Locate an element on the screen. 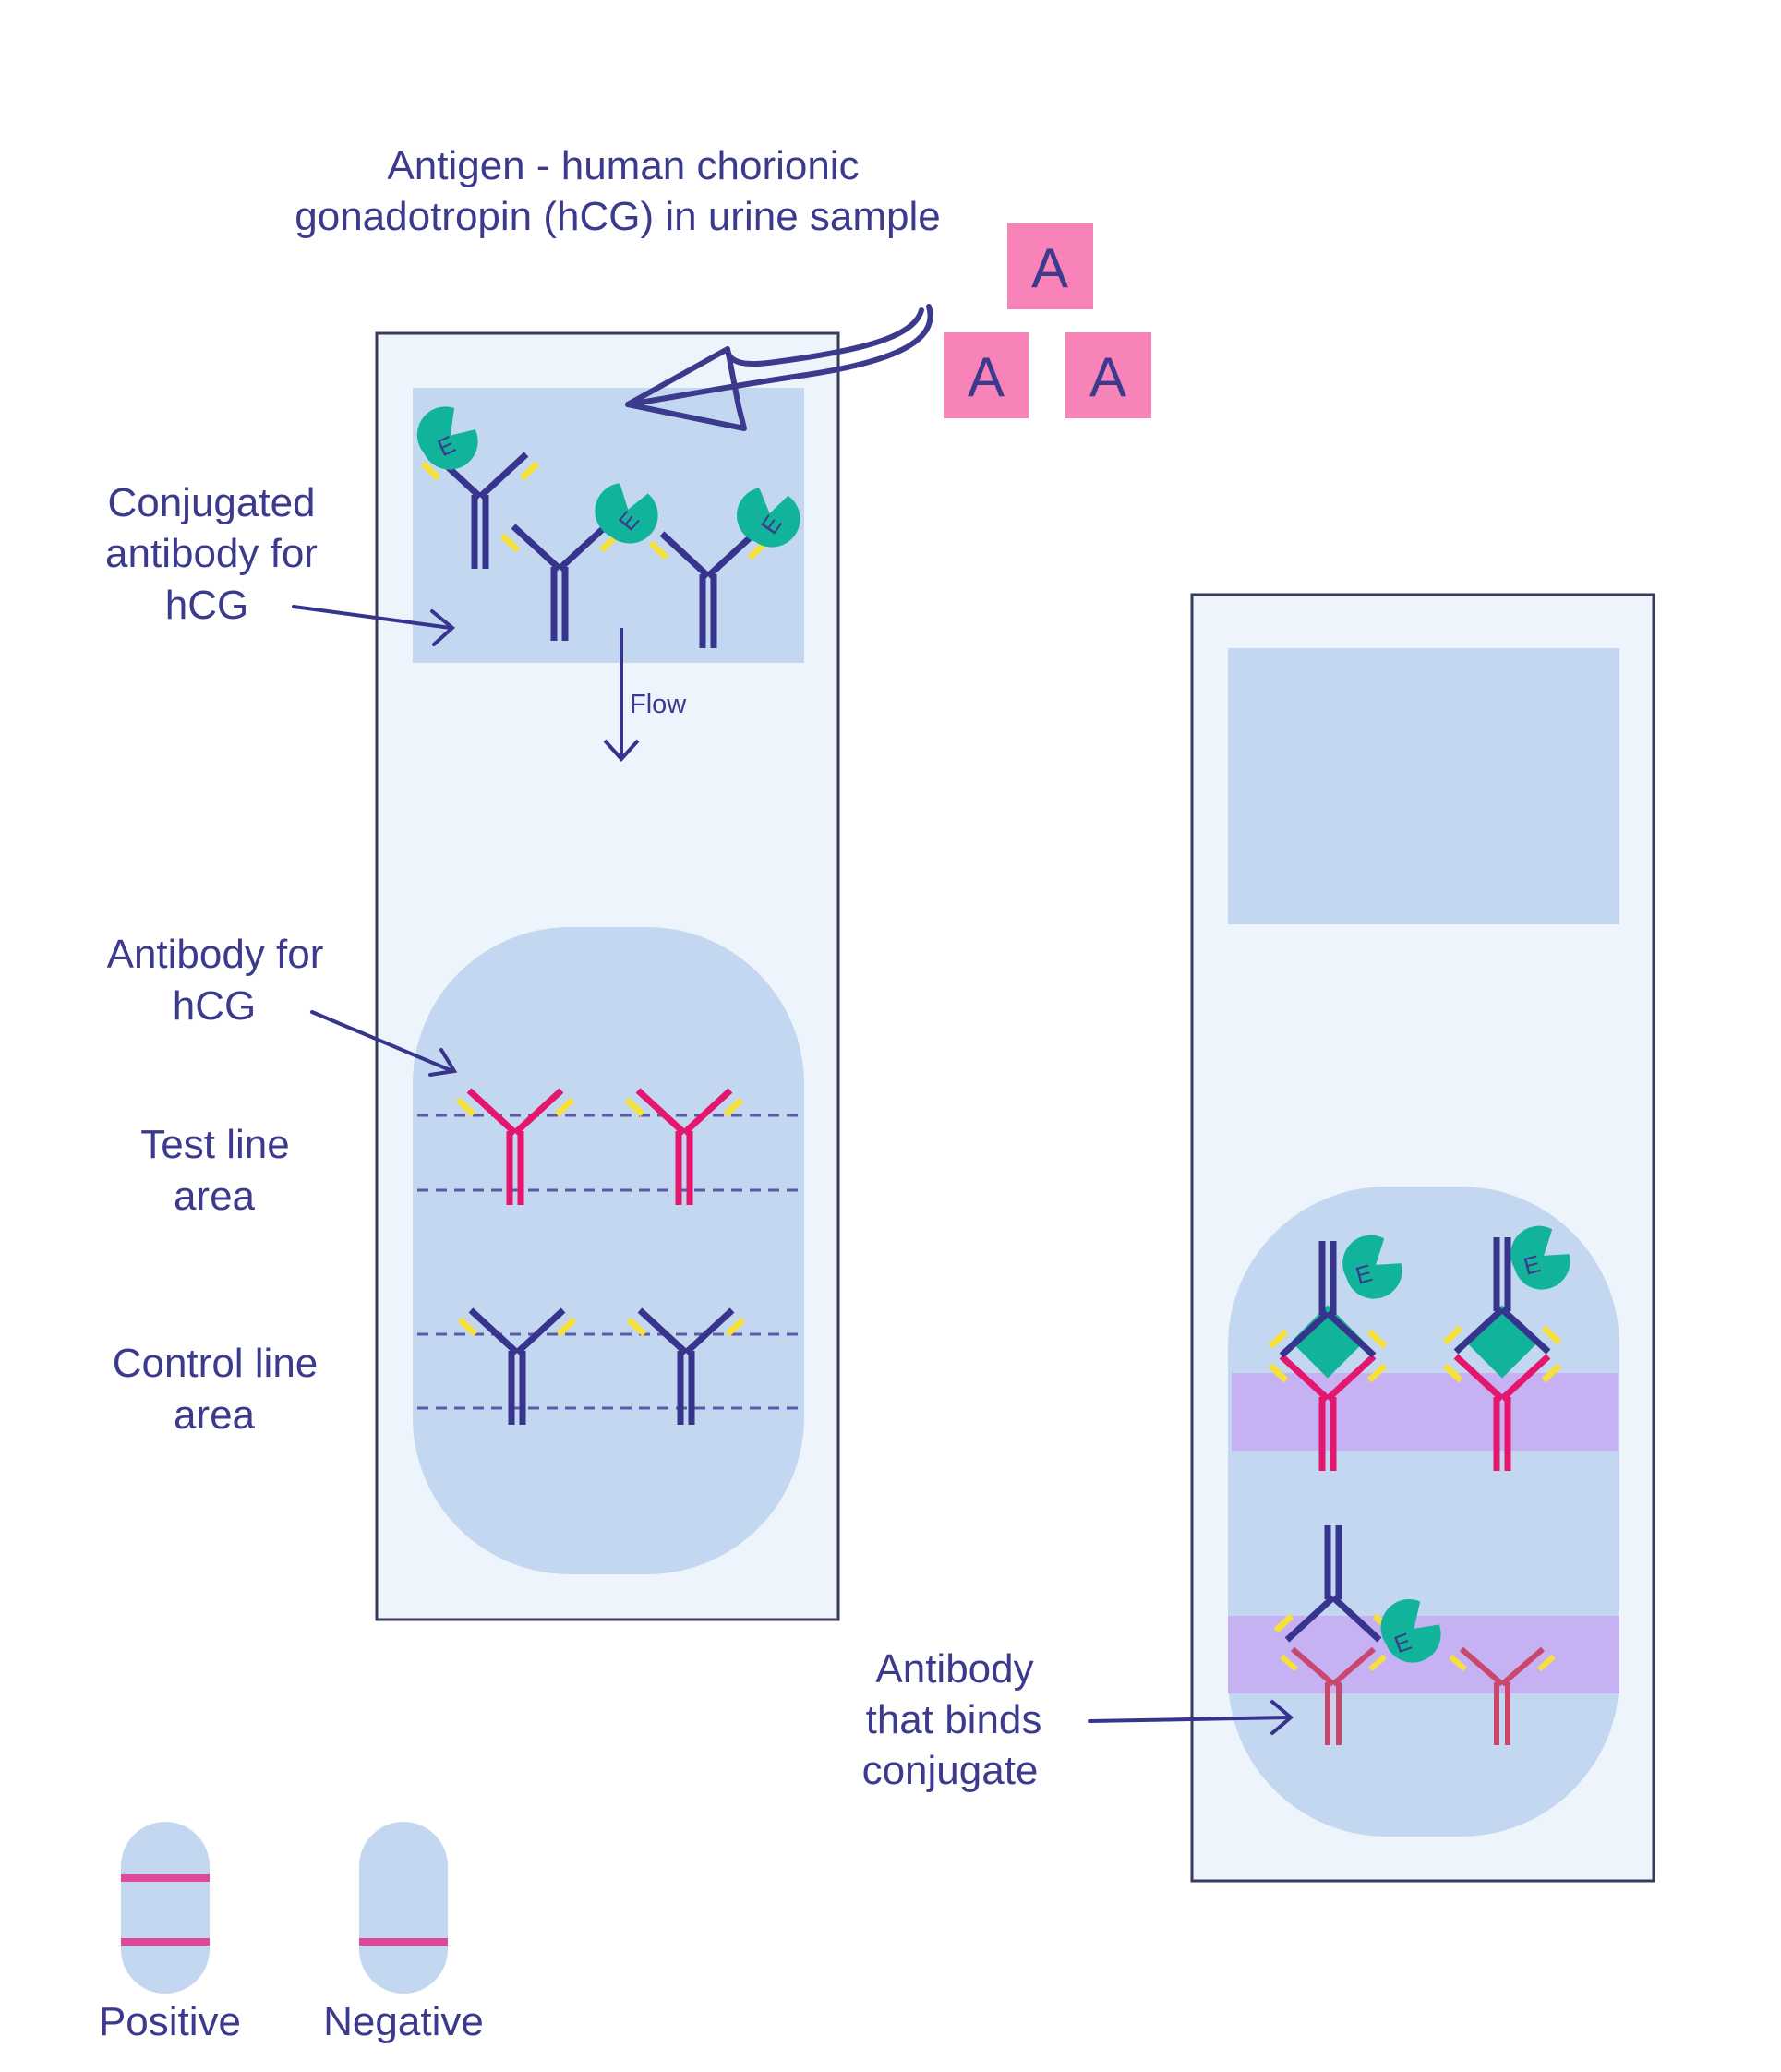 The width and height of the screenshot is (1781, 2072). conjugated-label-line1: Conjugated is located at coordinates (211, 502).